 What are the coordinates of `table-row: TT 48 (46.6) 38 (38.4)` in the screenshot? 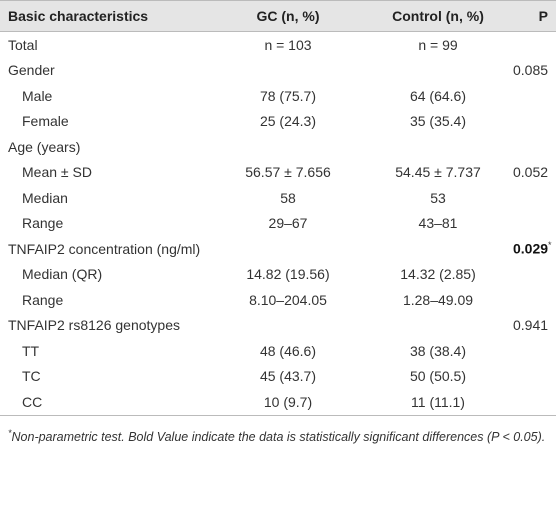 It's located at (278, 351).